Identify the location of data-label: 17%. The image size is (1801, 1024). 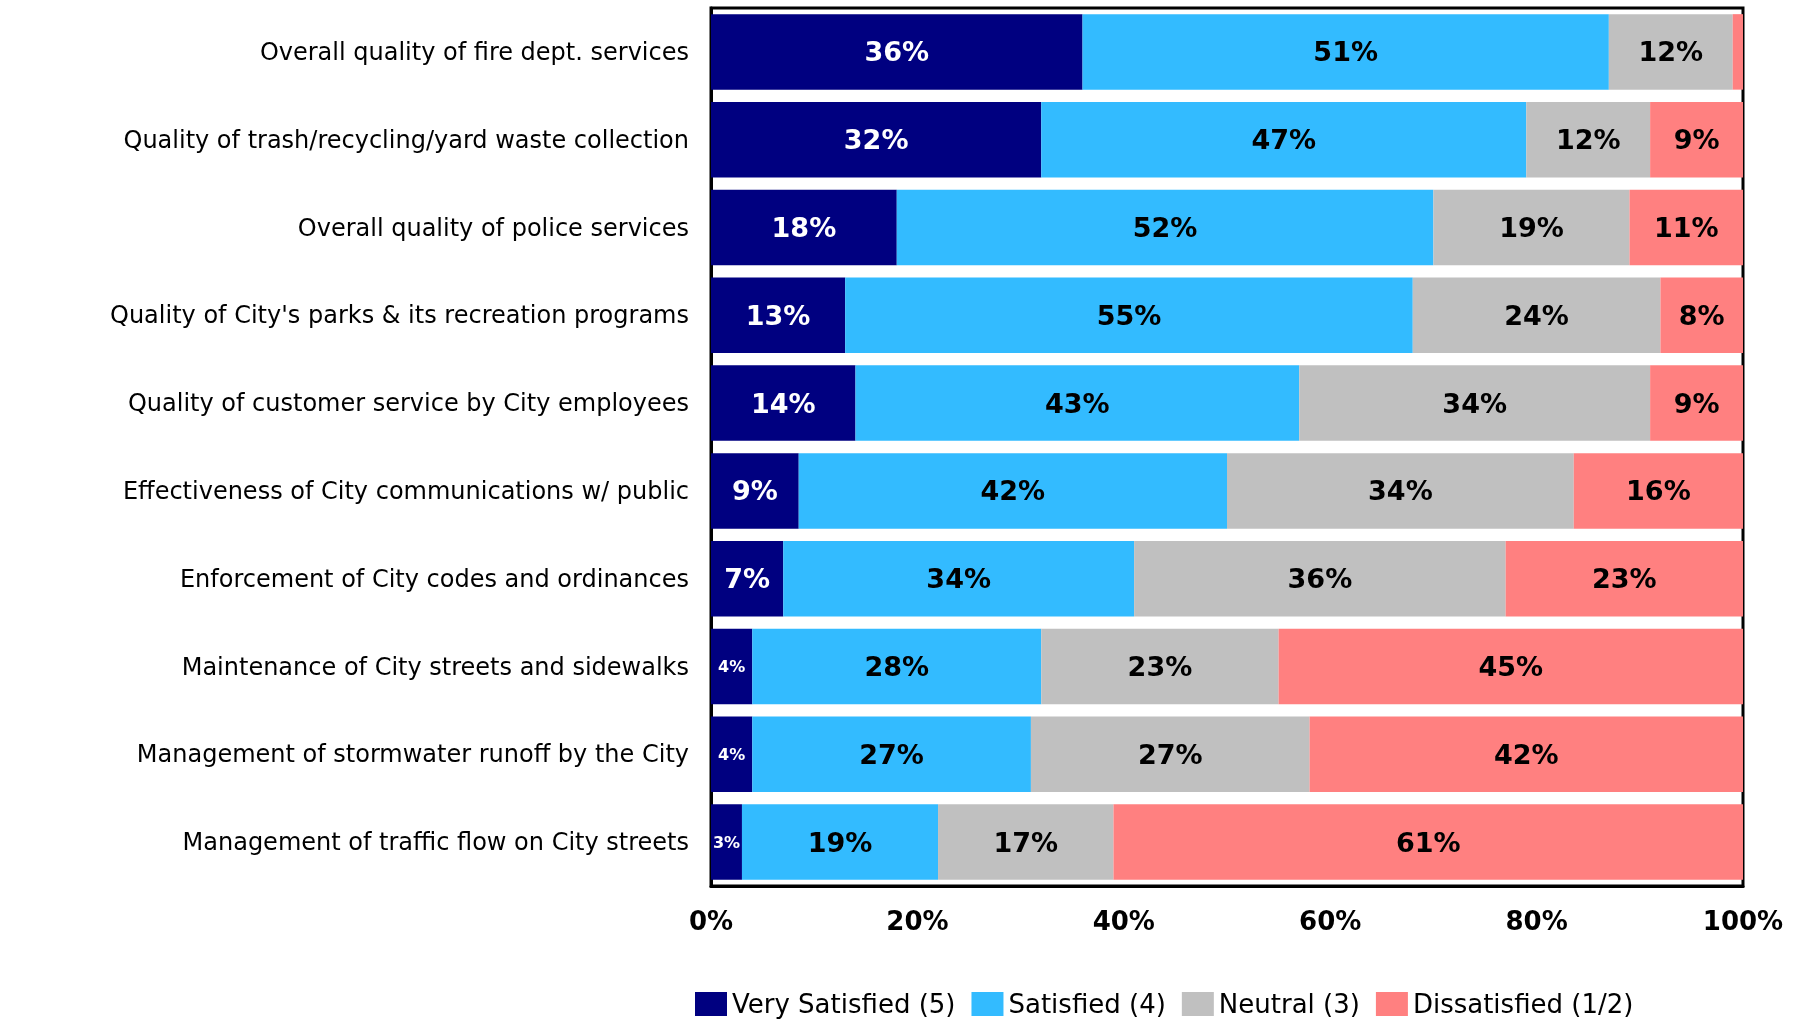
(1026, 842).